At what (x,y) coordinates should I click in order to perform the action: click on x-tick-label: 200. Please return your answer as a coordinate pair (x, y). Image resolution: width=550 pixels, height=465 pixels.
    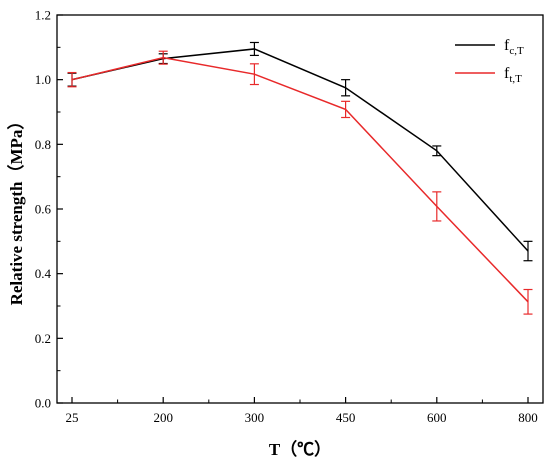
    Looking at the image, I should click on (163, 417).